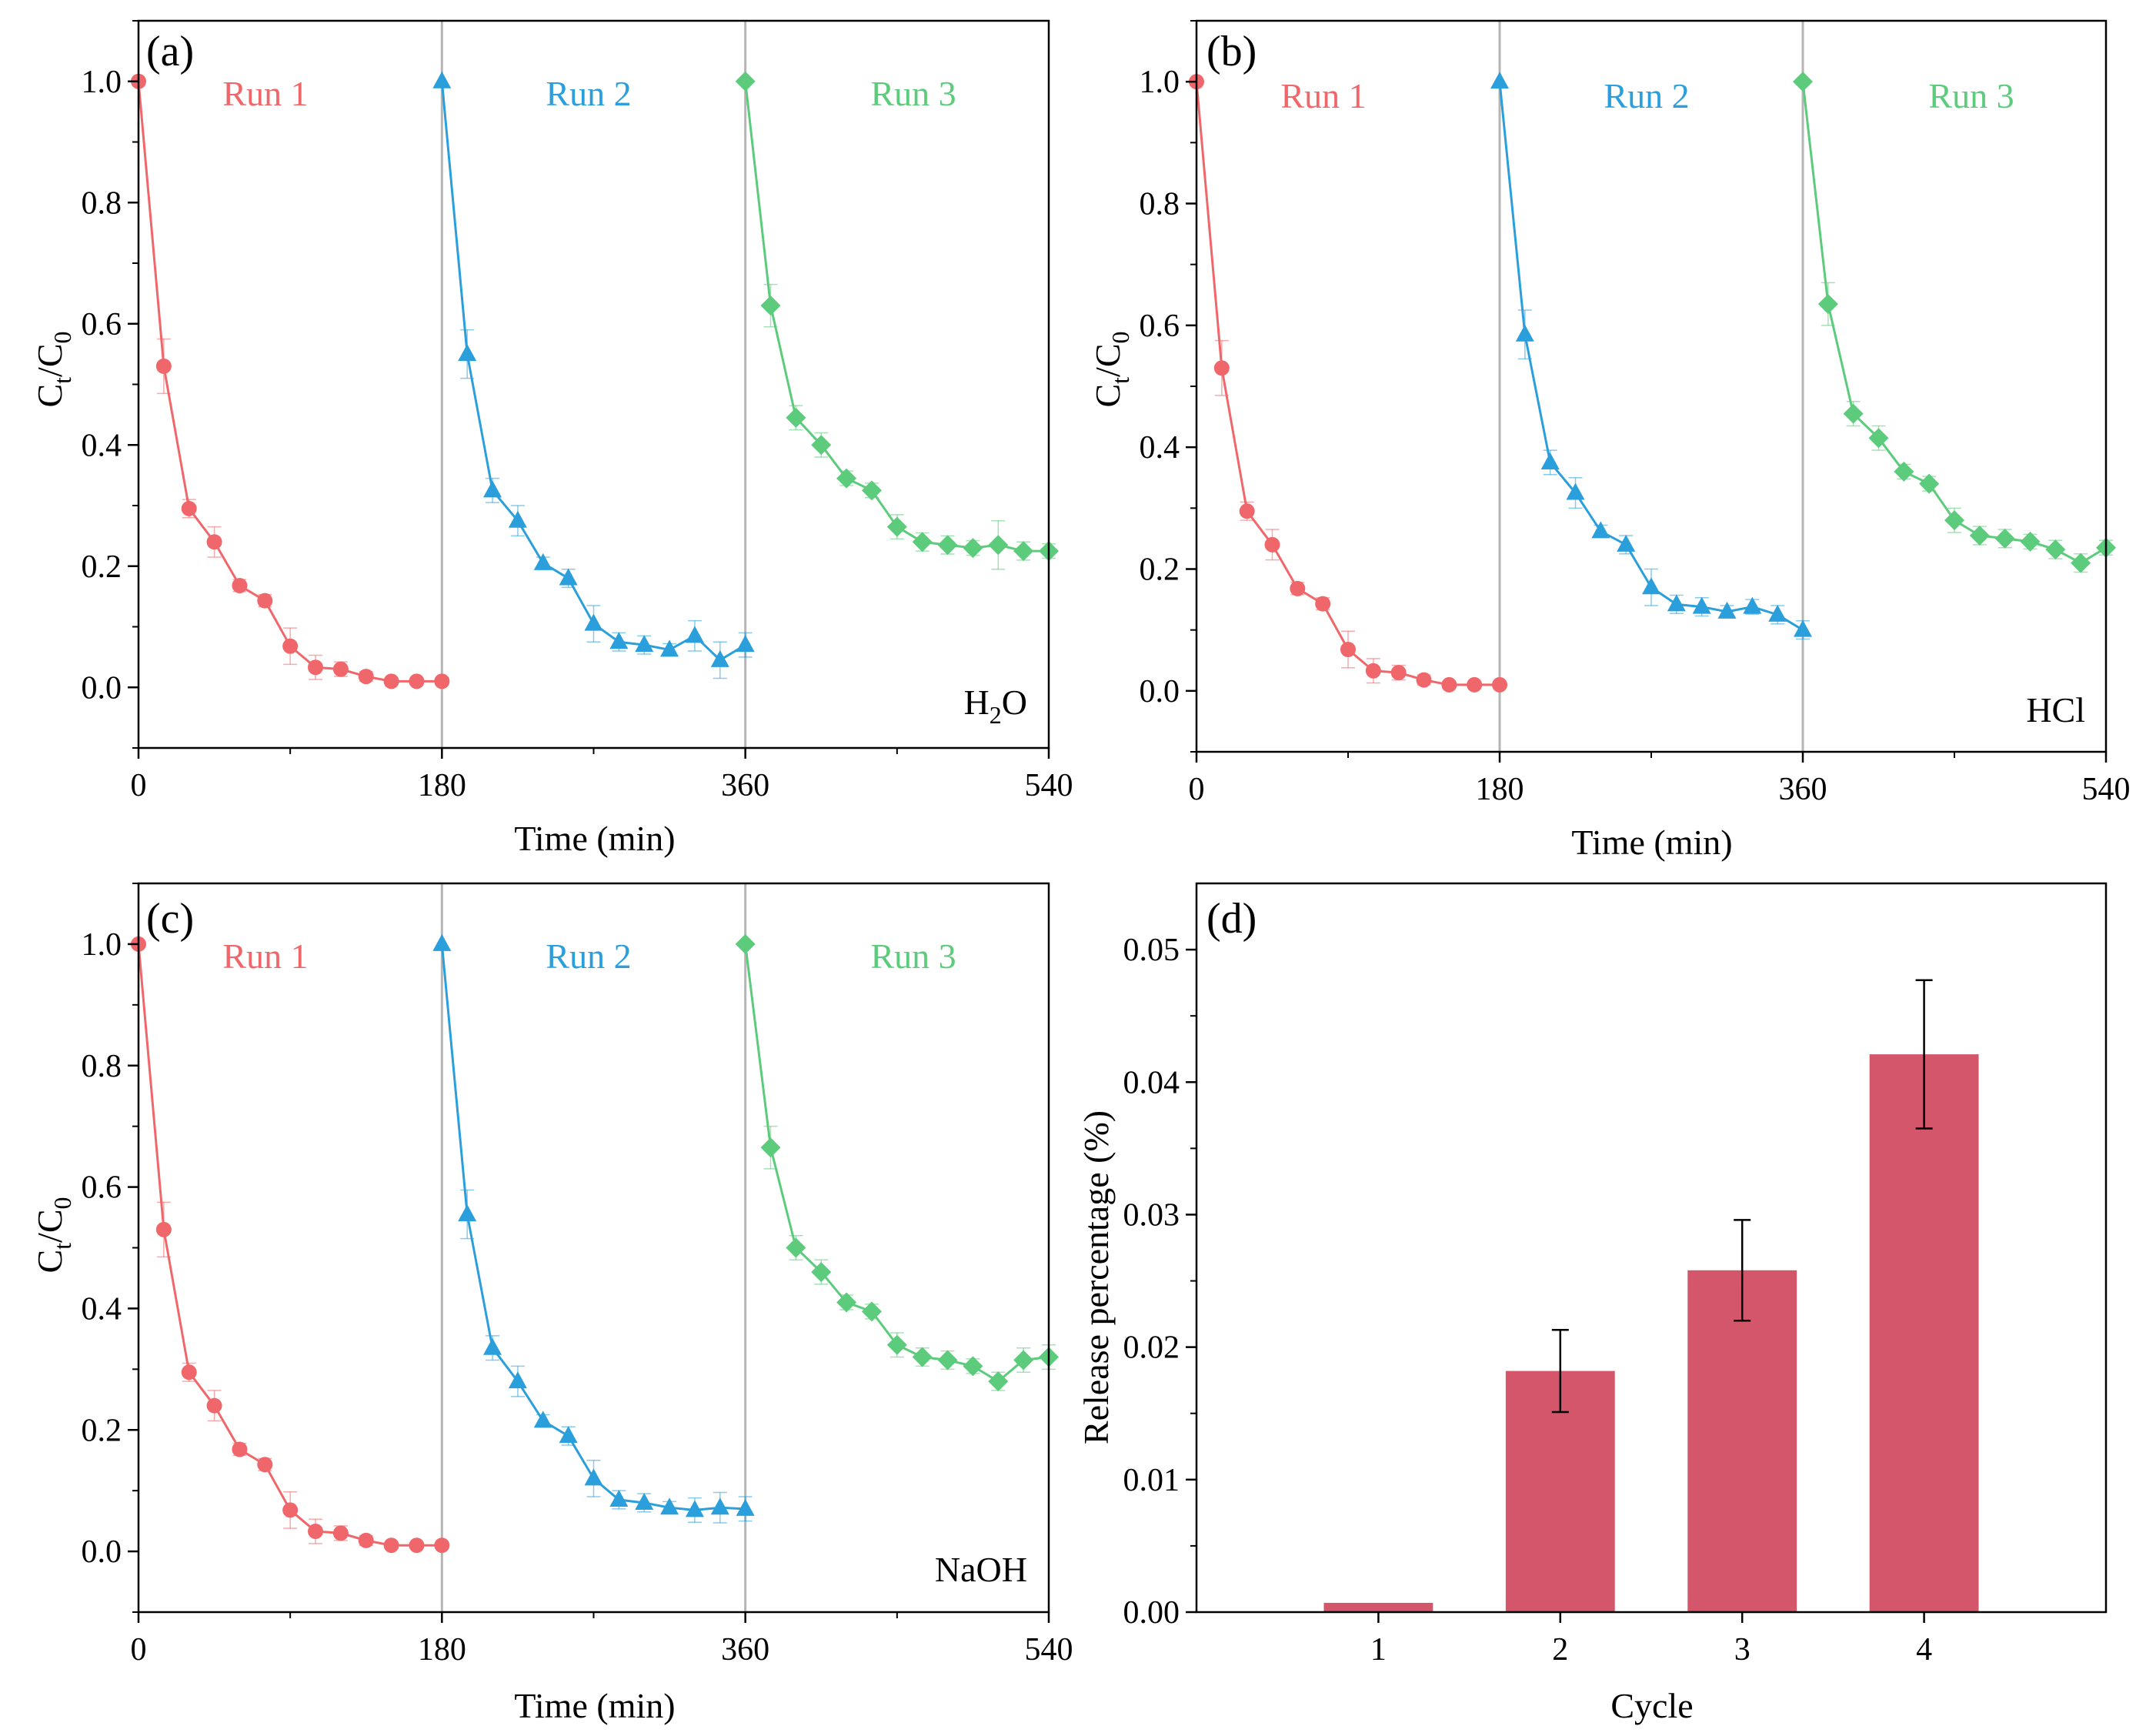 The height and width of the screenshot is (1736, 2146). Describe the element at coordinates (1151, 1348) in the screenshot. I see `panel-d-y-tick-label: 0.02` at that location.